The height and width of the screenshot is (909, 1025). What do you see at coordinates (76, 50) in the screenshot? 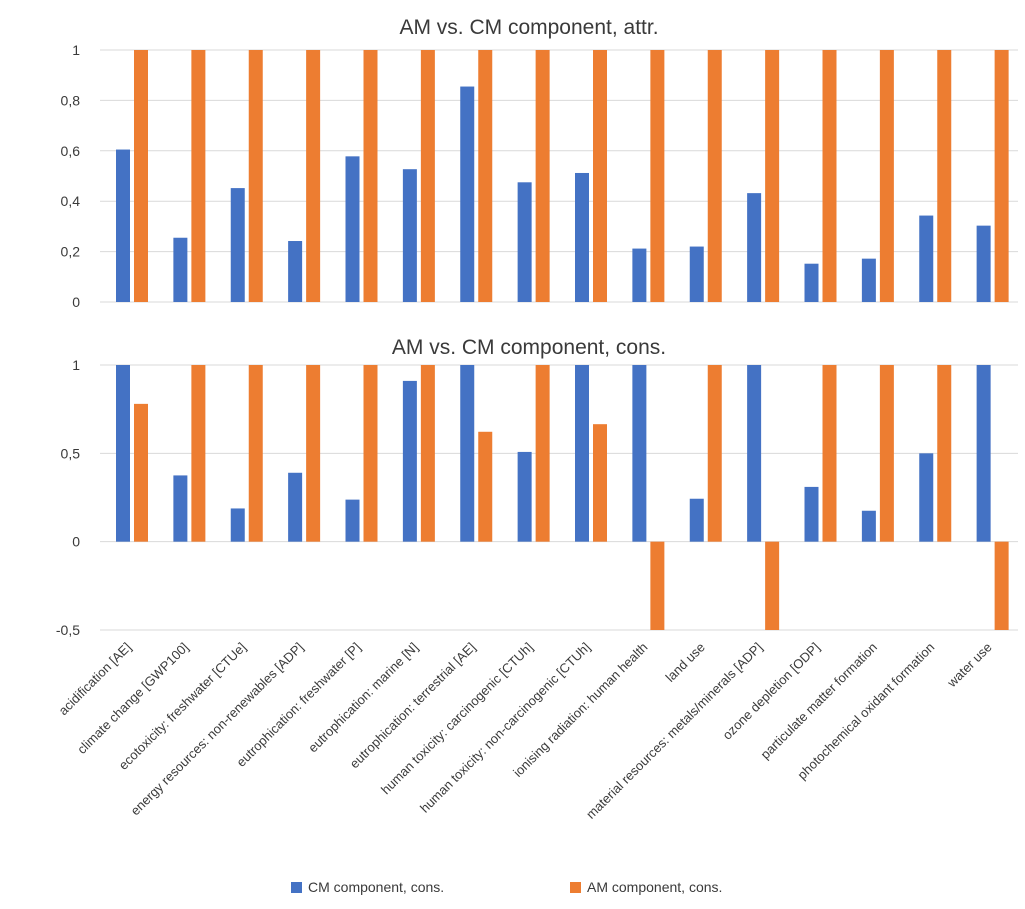
I see `y-tick-label-p1-5: 1` at bounding box center [76, 50].